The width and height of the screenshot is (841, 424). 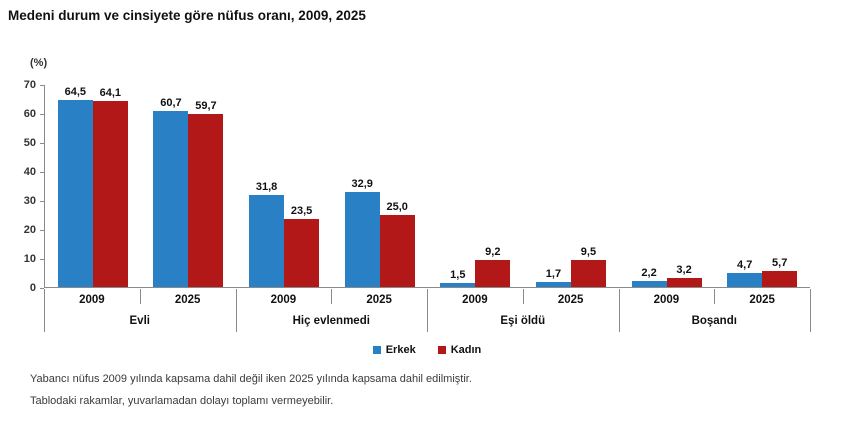 I want to click on year-cell: 1,5 9,2, so click(x=476, y=186).